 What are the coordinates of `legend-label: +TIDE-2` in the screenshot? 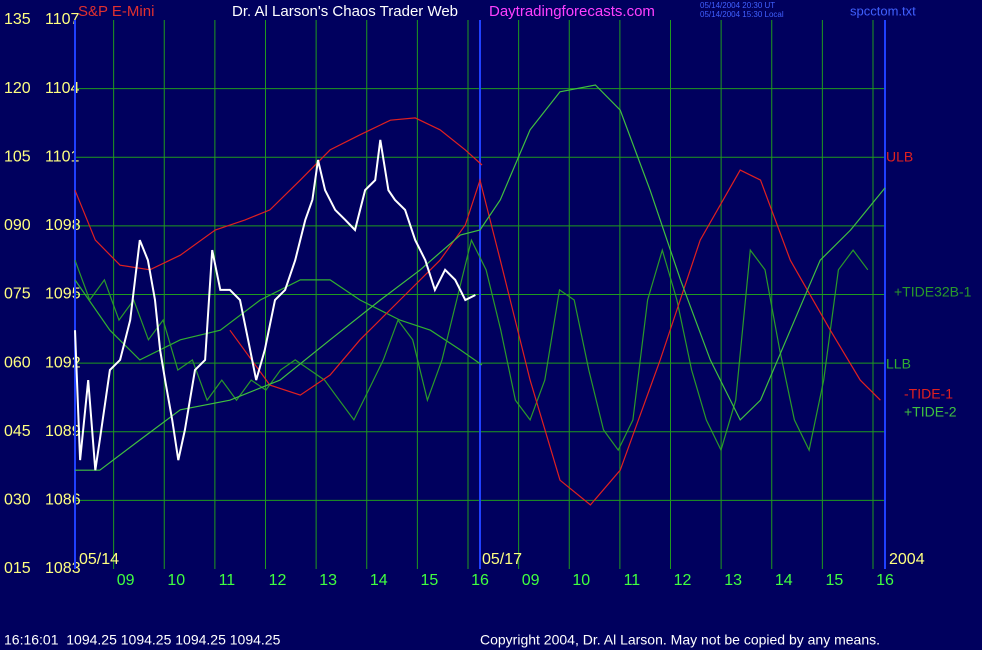 It's located at (930, 412).